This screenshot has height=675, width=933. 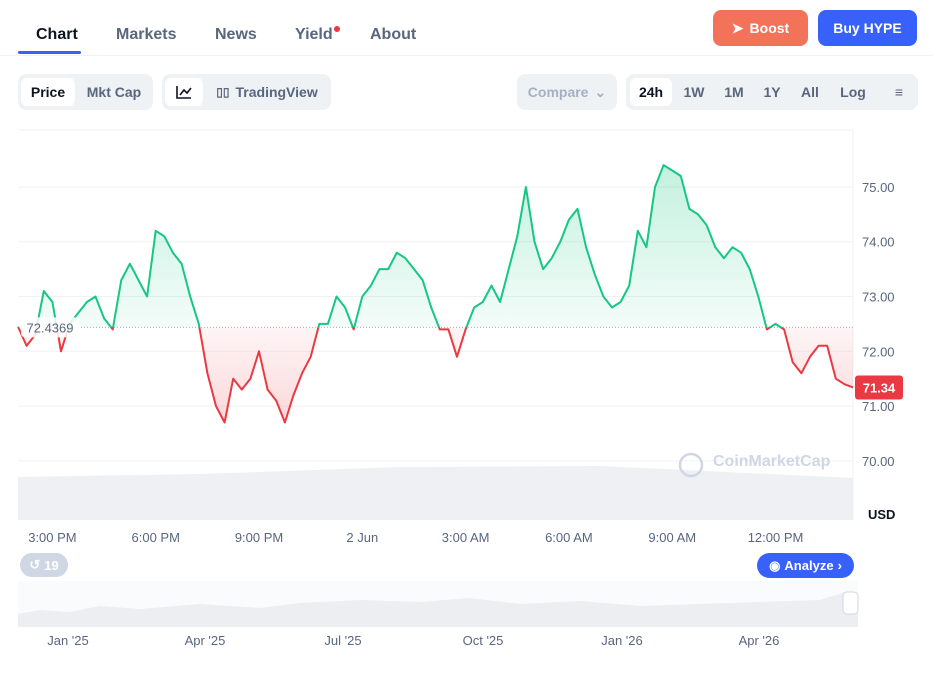 What do you see at coordinates (48, 92) in the screenshot?
I see `price-toggle: Price` at bounding box center [48, 92].